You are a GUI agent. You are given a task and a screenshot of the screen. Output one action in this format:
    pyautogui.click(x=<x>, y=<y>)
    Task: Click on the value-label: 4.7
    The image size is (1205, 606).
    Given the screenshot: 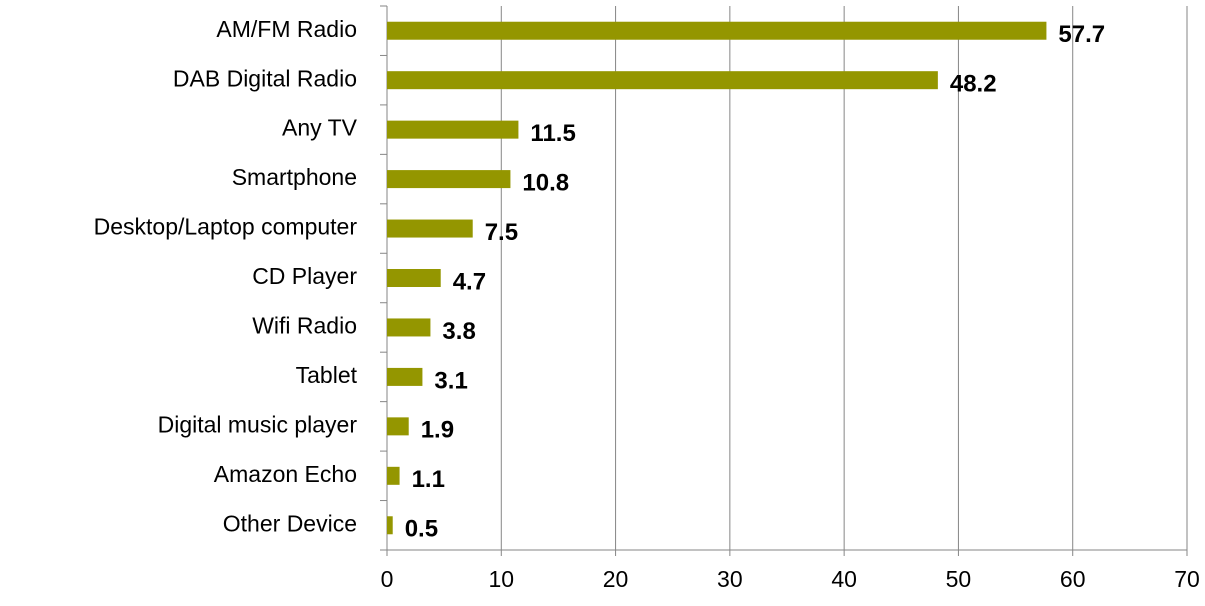 What is the action you would take?
    pyautogui.click(x=469, y=281)
    